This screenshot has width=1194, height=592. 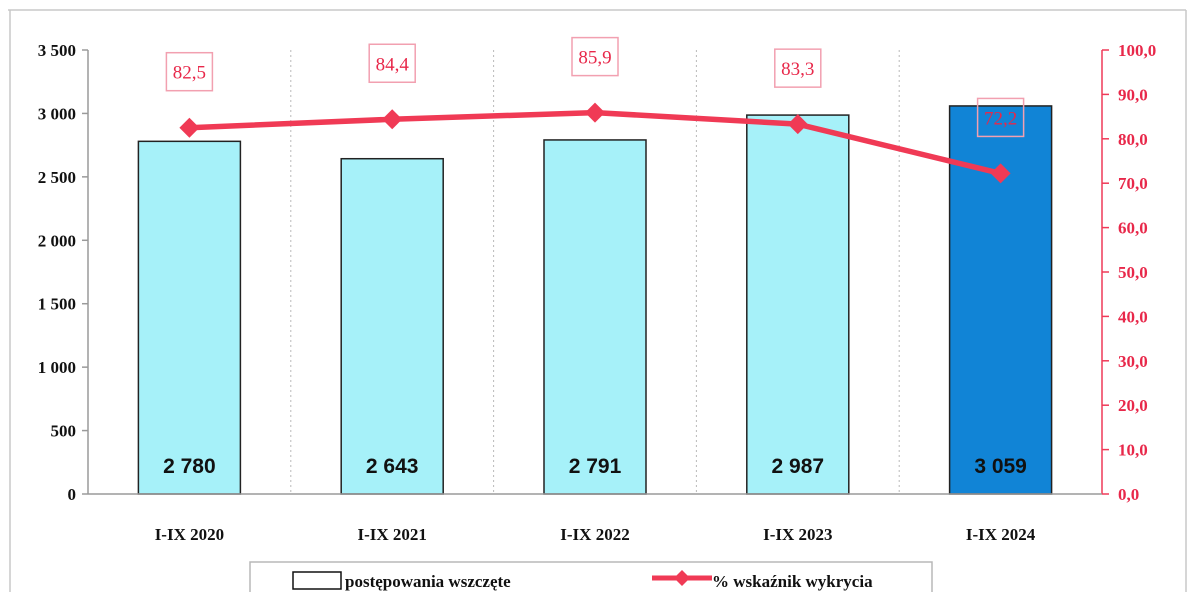 I want to click on line-value-label: 83,3, so click(x=797, y=69).